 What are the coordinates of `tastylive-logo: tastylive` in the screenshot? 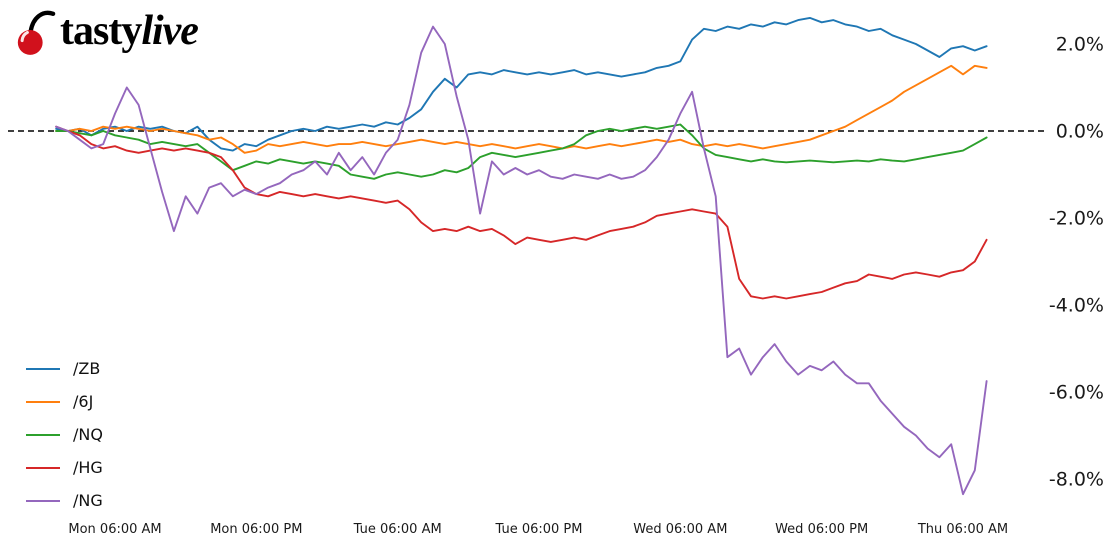 It's located at (106, 31).